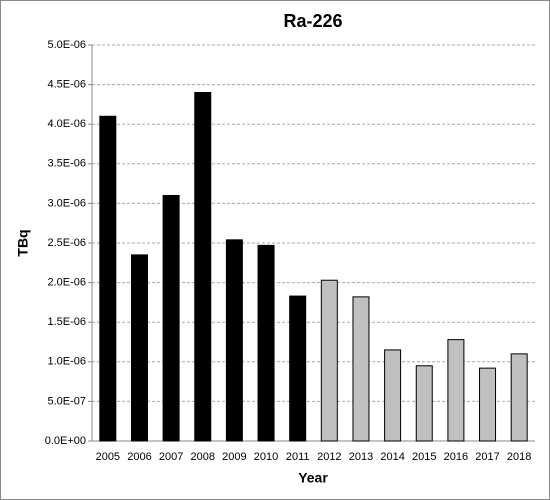 This screenshot has height=500, width=550. Describe the element at coordinates (313, 478) in the screenshot. I see `x-axis-title: Year` at that location.